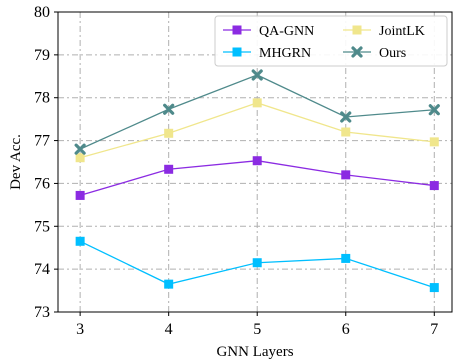  I want to click on legend-label: JointLK, so click(402, 31).